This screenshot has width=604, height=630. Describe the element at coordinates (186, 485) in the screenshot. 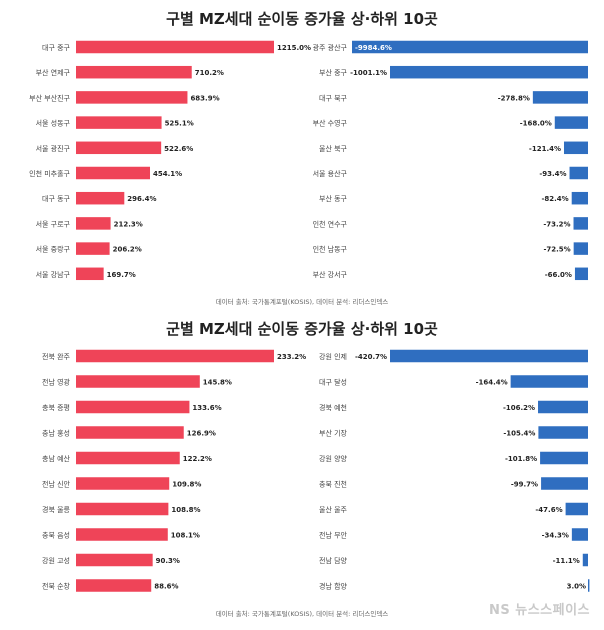

I see `data-label: 109.8%` at that location.